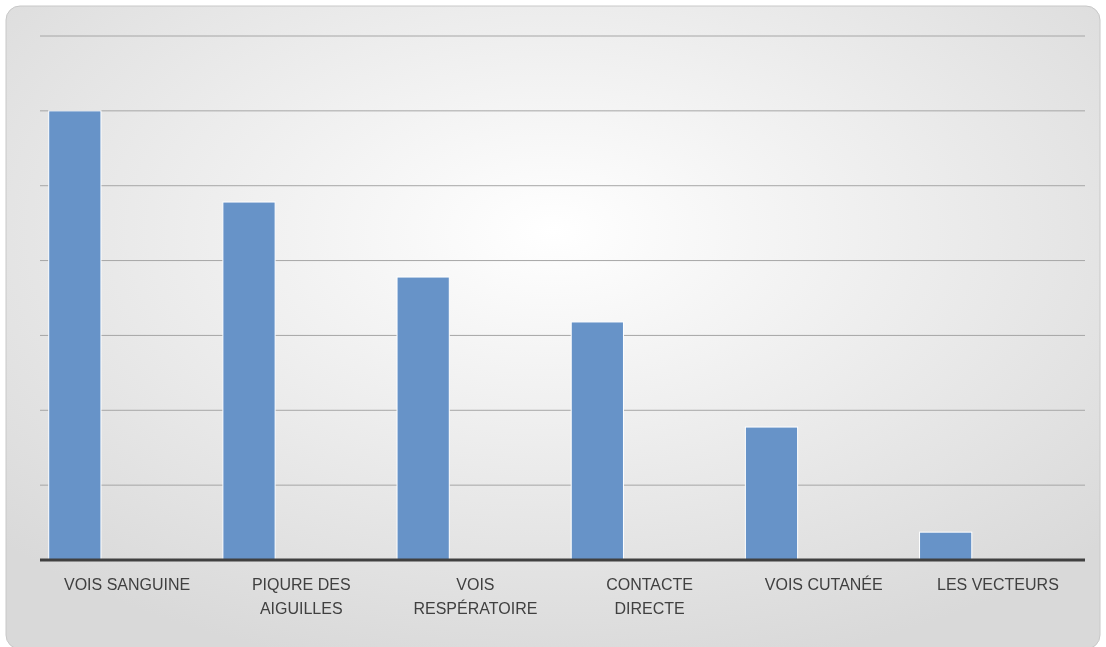 This screenshot has width=1106, height=647. What do you see at coordinates (475, 596) in the screenshot?
I see `x-tick-label: VOIS RESPÉRATOIRE` at bounding box center [475, 596].